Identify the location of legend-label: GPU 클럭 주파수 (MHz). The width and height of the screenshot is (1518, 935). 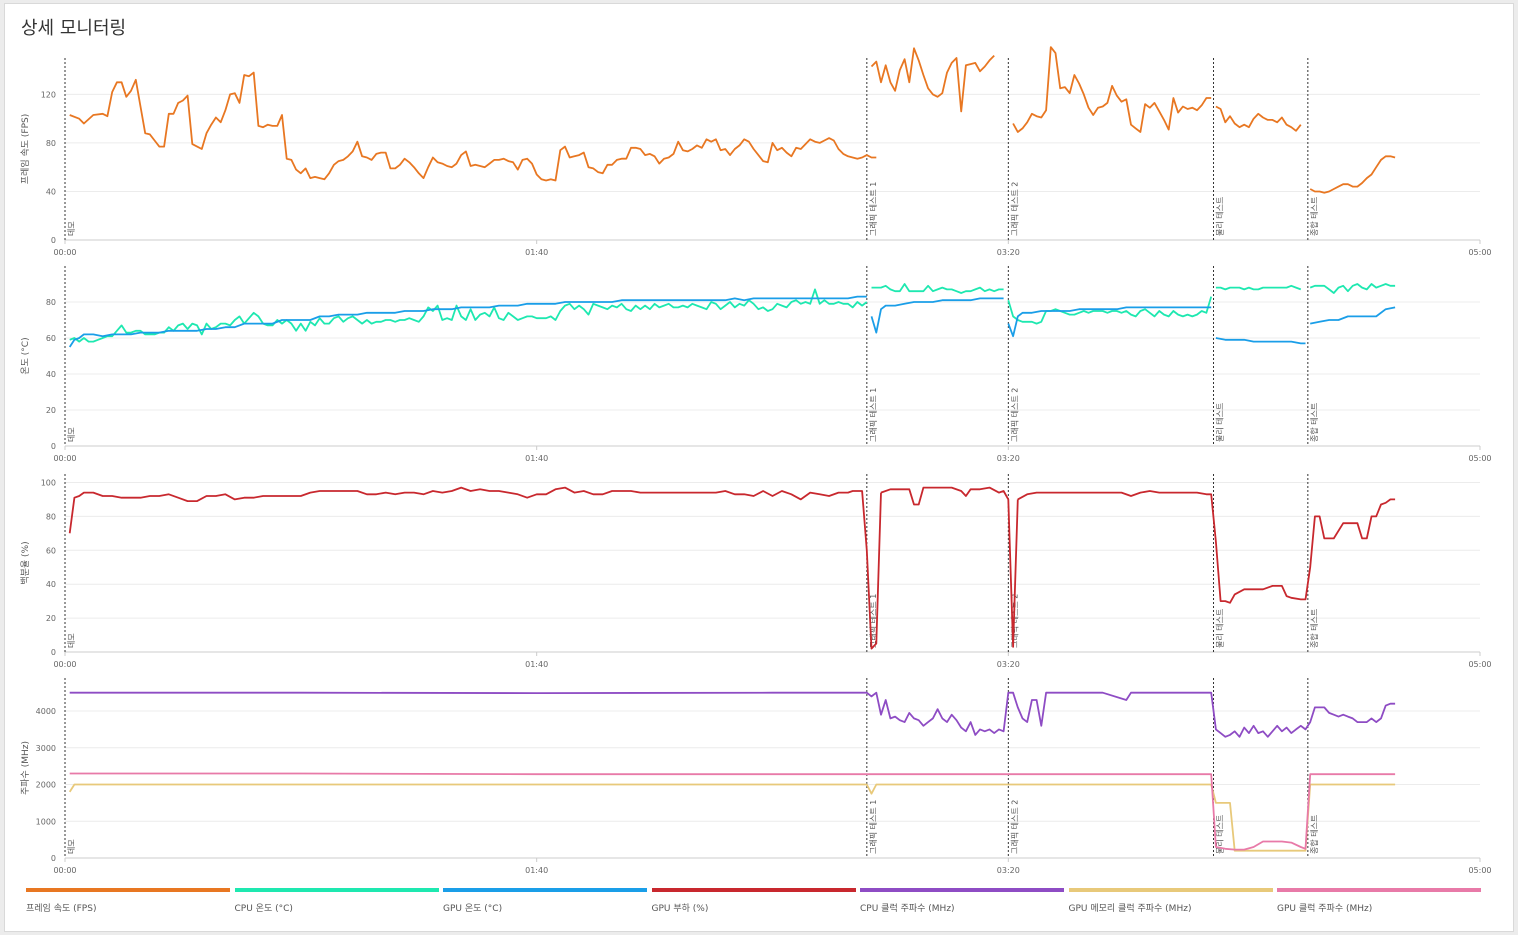
(1325, 909).